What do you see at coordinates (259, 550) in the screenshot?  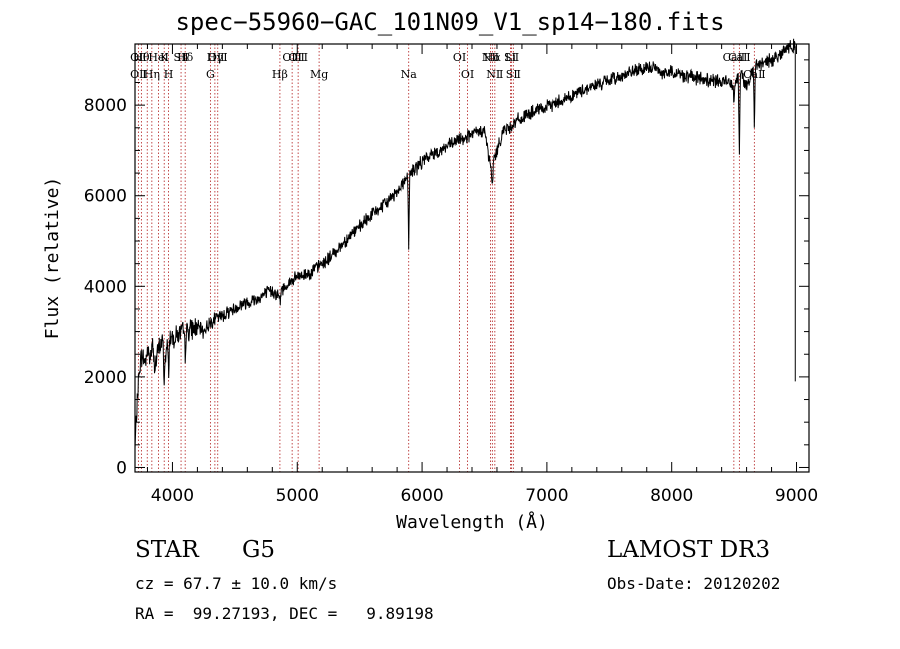 I see `object-subclass: G5` at bounding box center [259, 550].